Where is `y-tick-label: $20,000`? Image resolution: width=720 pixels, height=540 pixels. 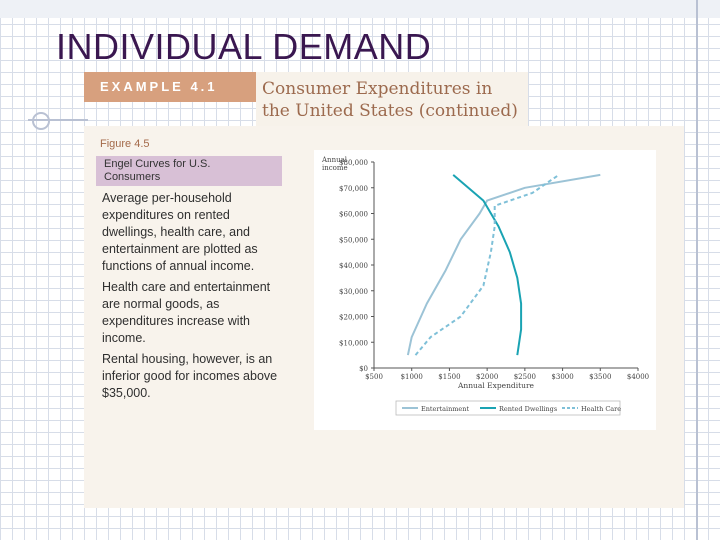 y-tick-label: $20,000 is located at coordinates (353, 318).